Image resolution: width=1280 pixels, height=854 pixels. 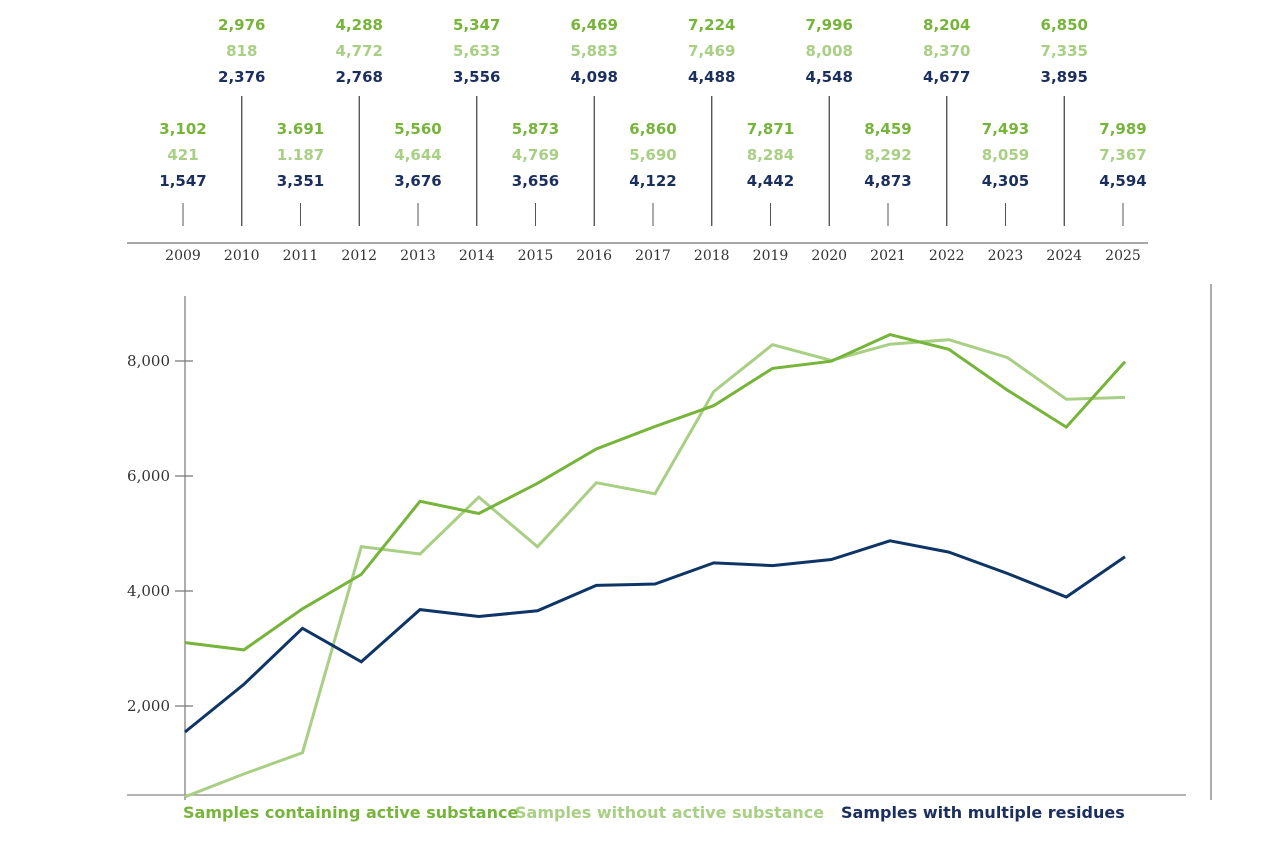 What do you see at coordinates (182, 129) in the screenshot?
I see `data-label-with-active: 3,102` at bounding box center [182, 129].